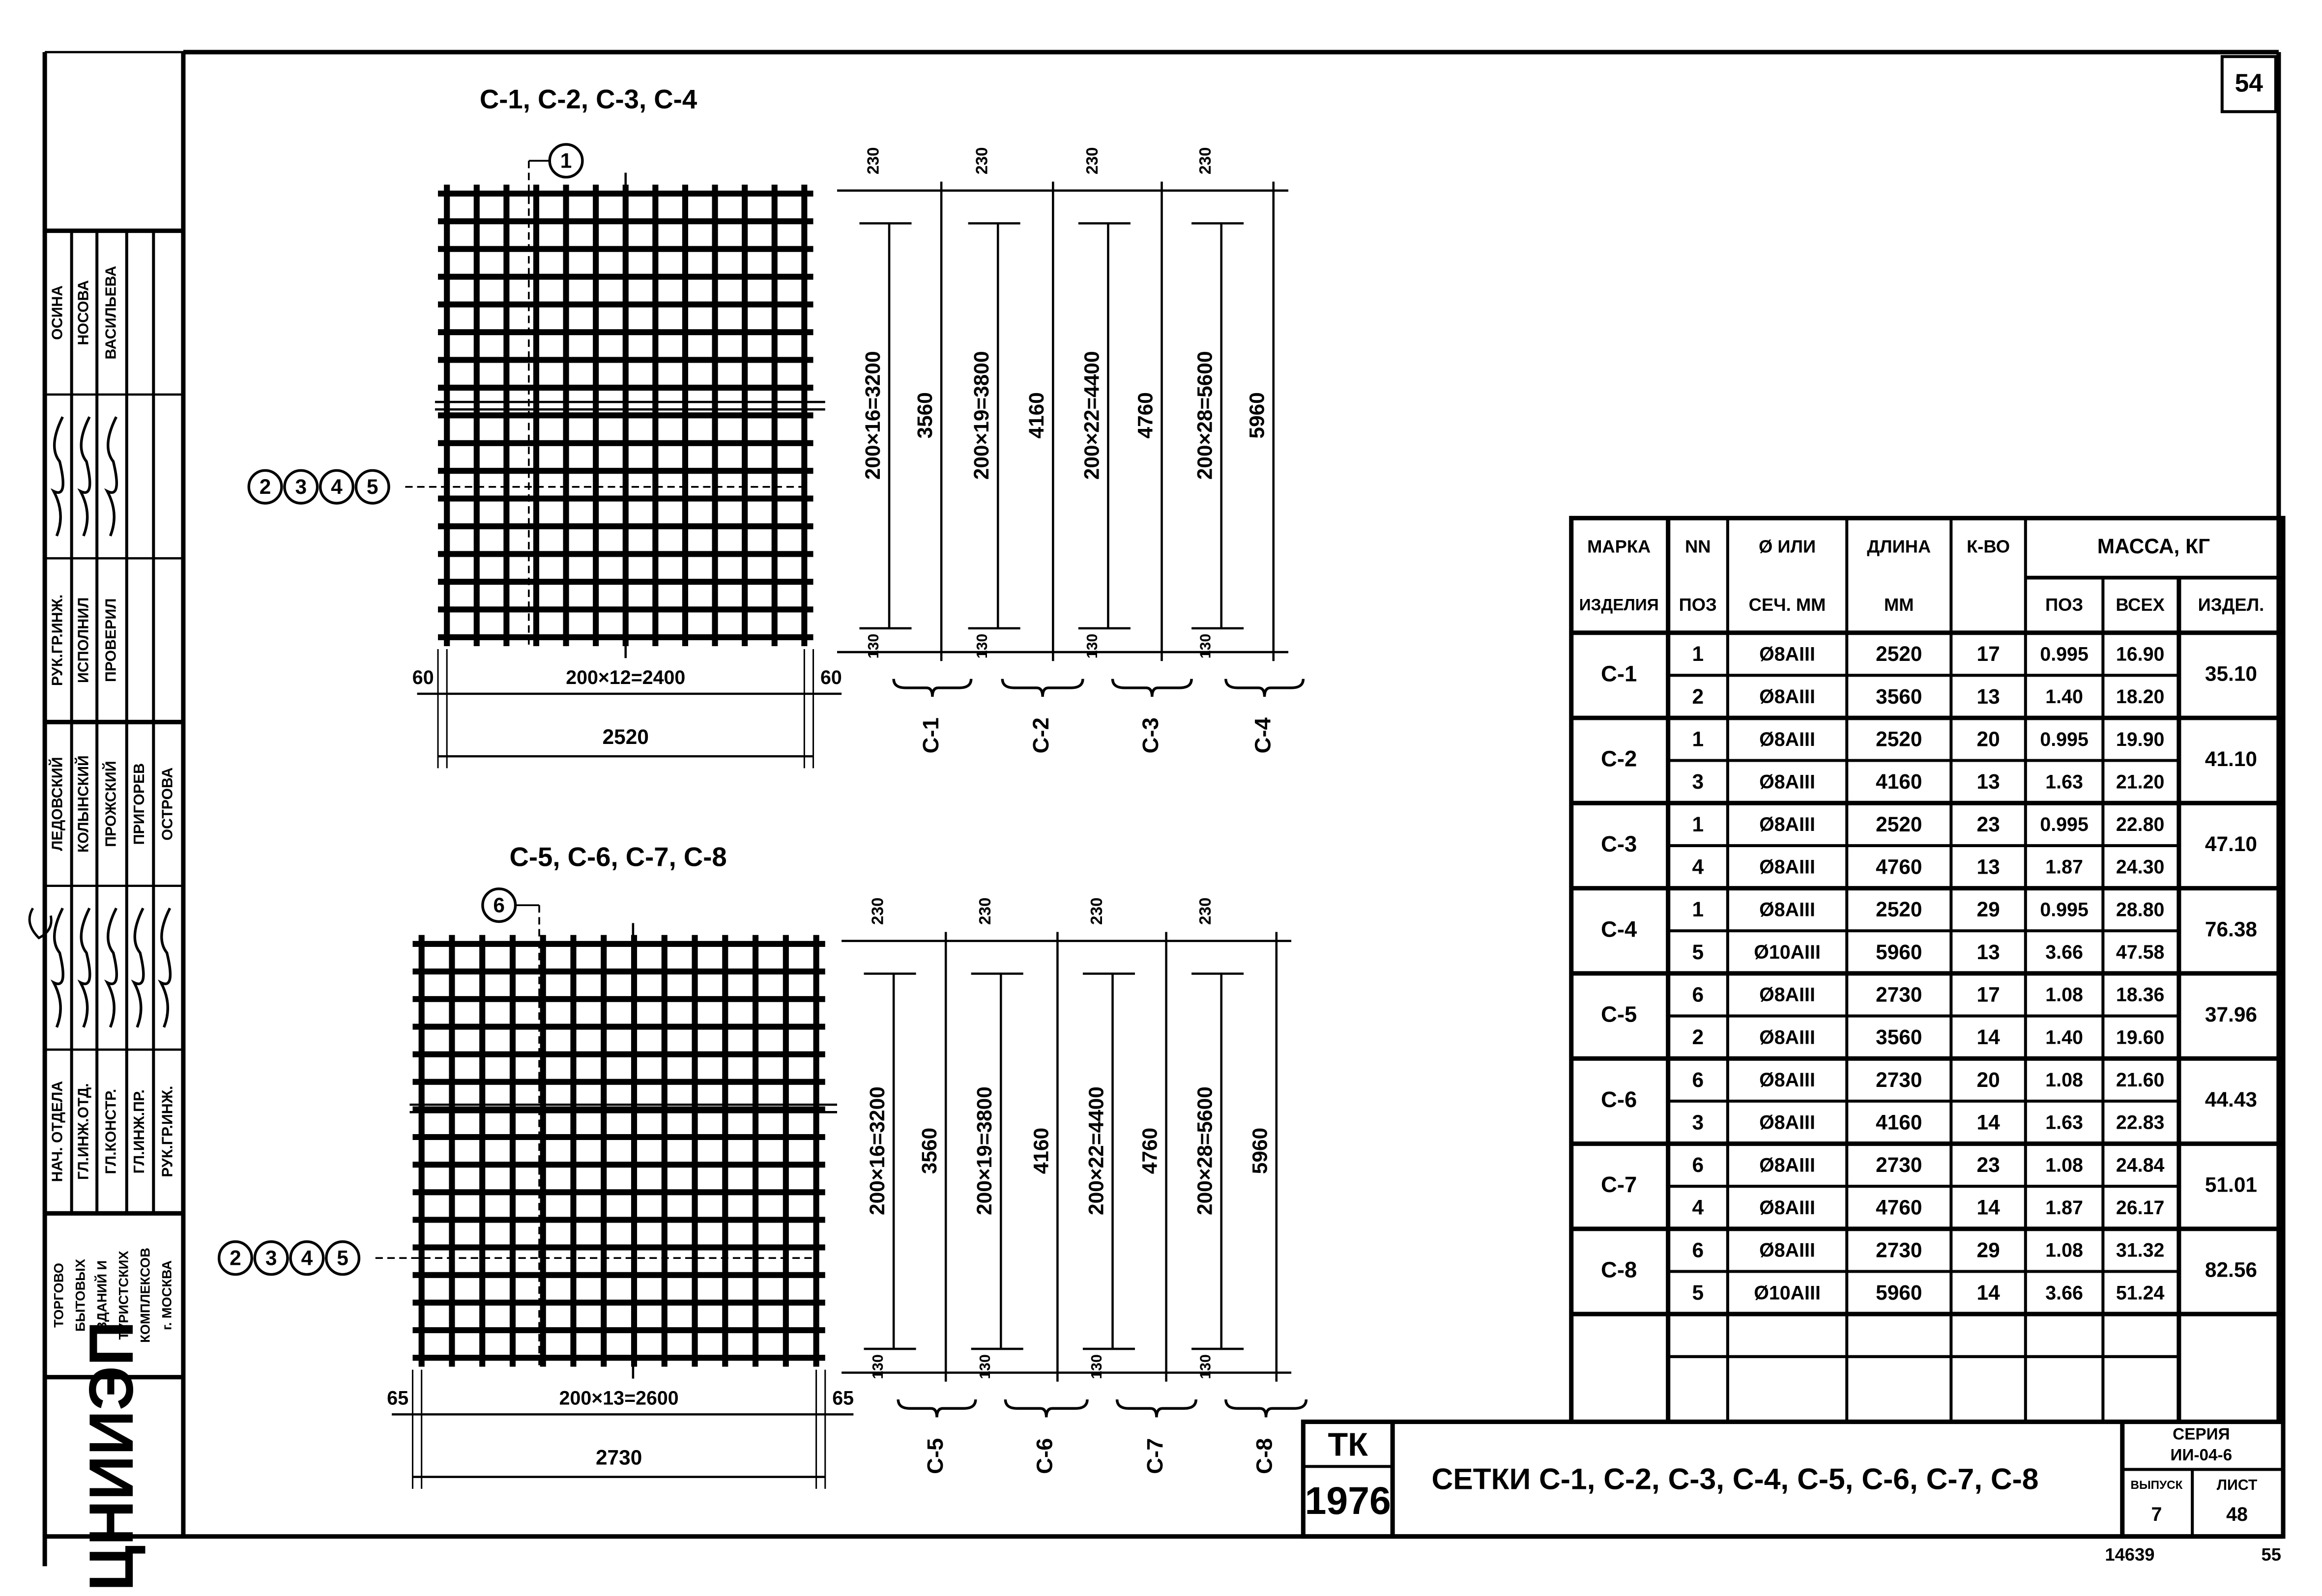 This screenshot has width=2322, height=1596. I want to click on pos-cell: 1, so click(1698, 909).